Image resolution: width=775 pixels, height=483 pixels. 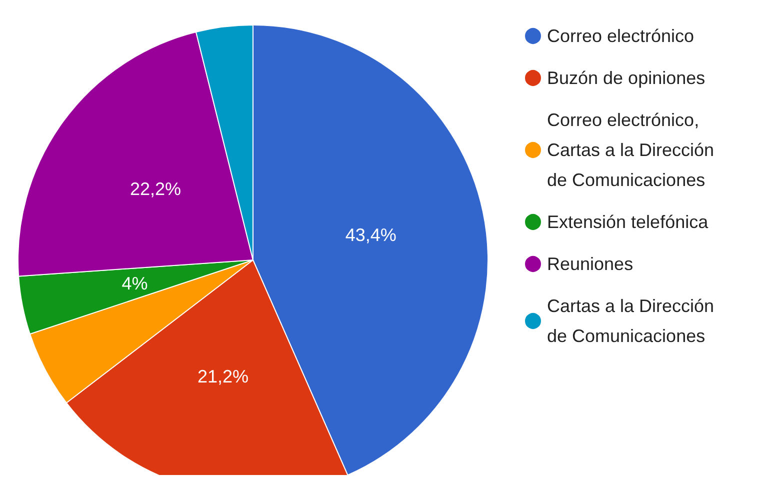 What do you see at coordinates (223, 376) in the screenshot?
I see `data-label: 21,2%` at bounding box center [223, 376].